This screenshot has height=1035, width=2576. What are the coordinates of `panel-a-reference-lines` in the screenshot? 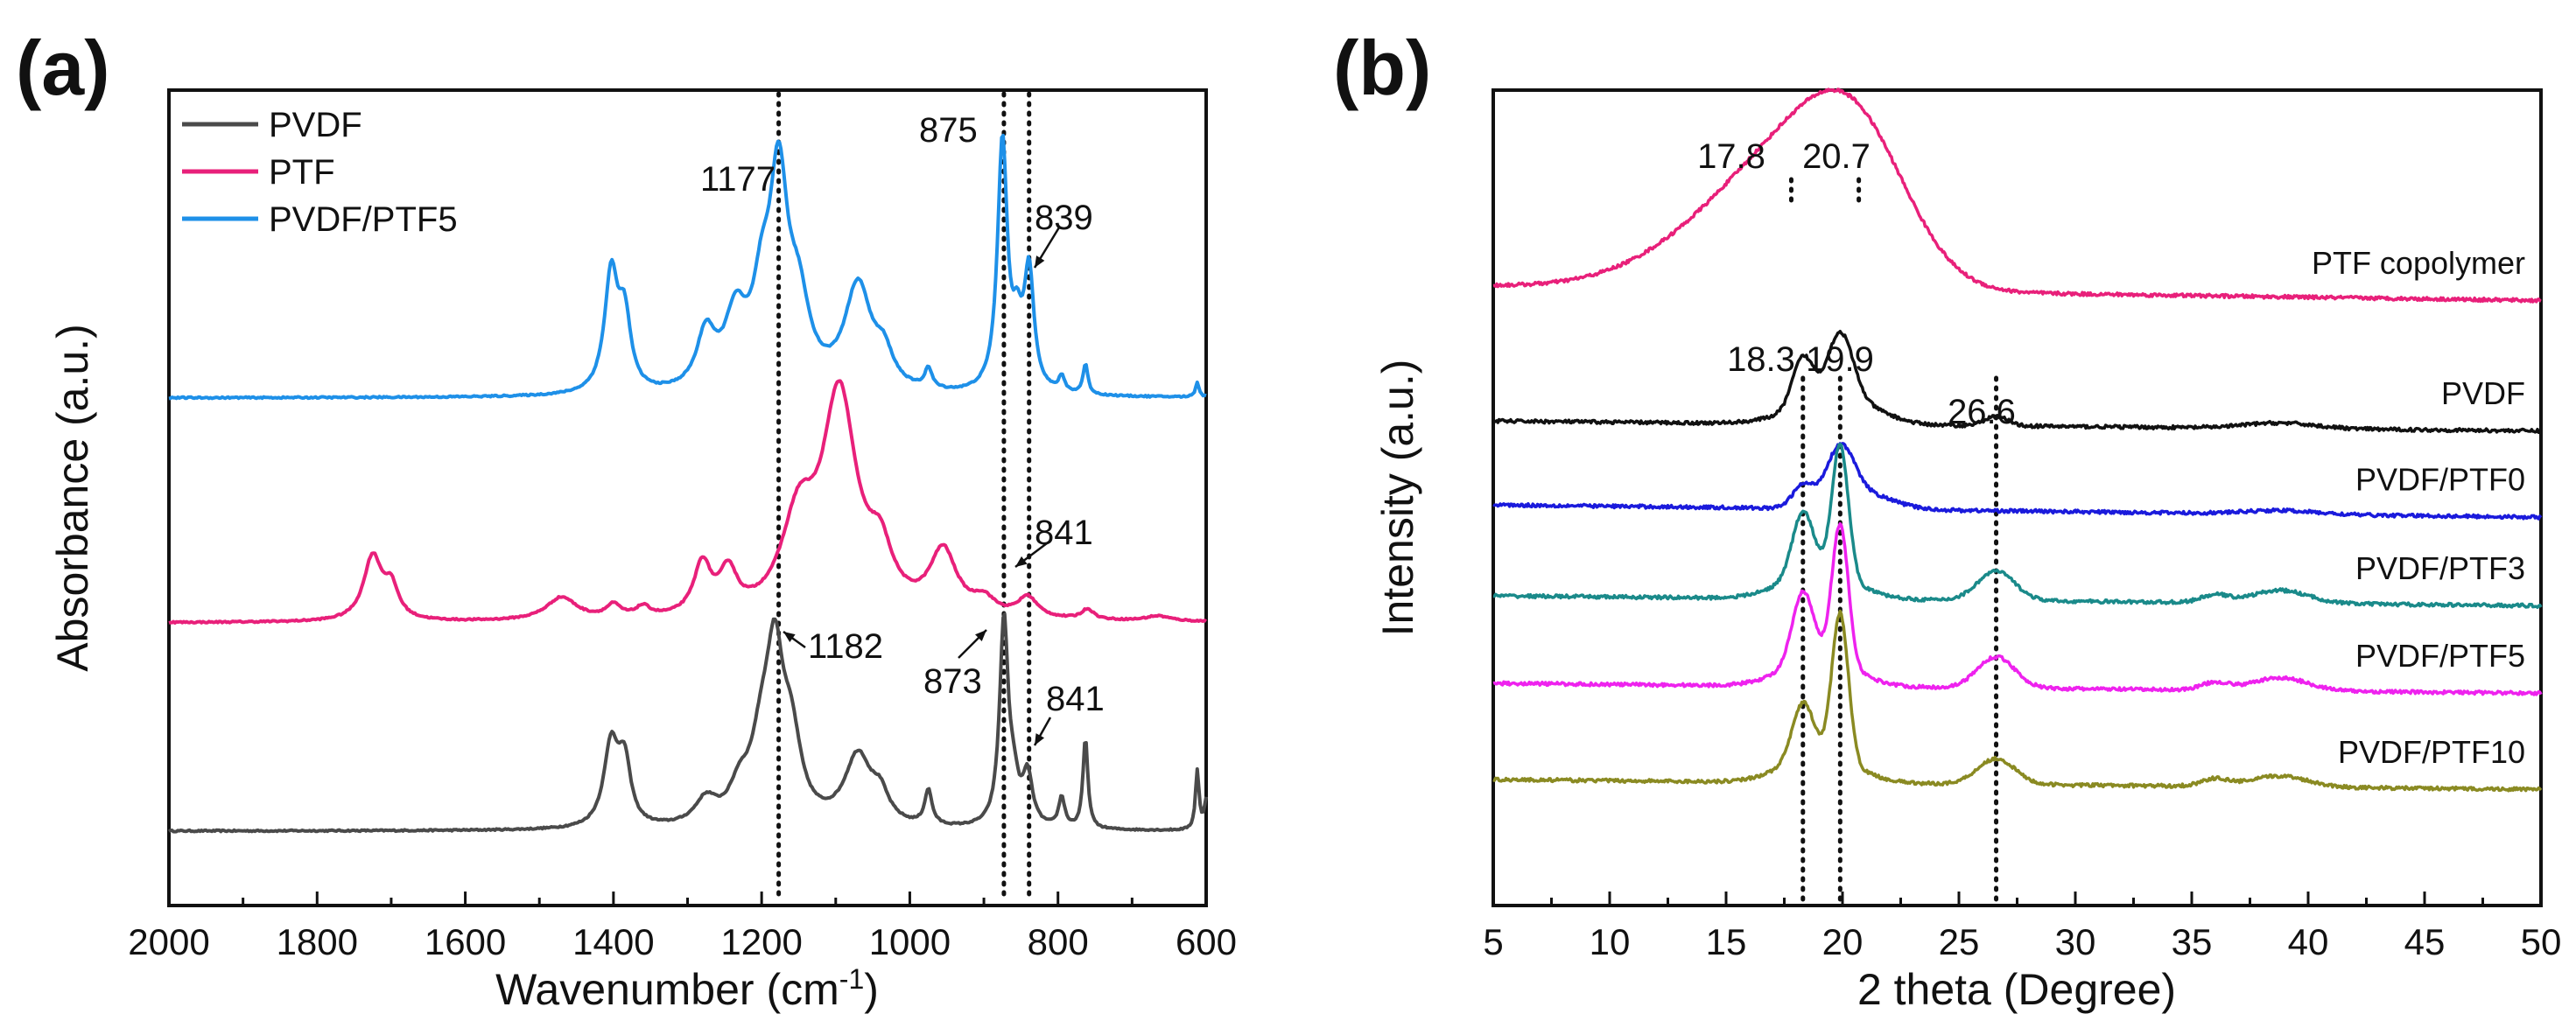 It's located at (904, 498).